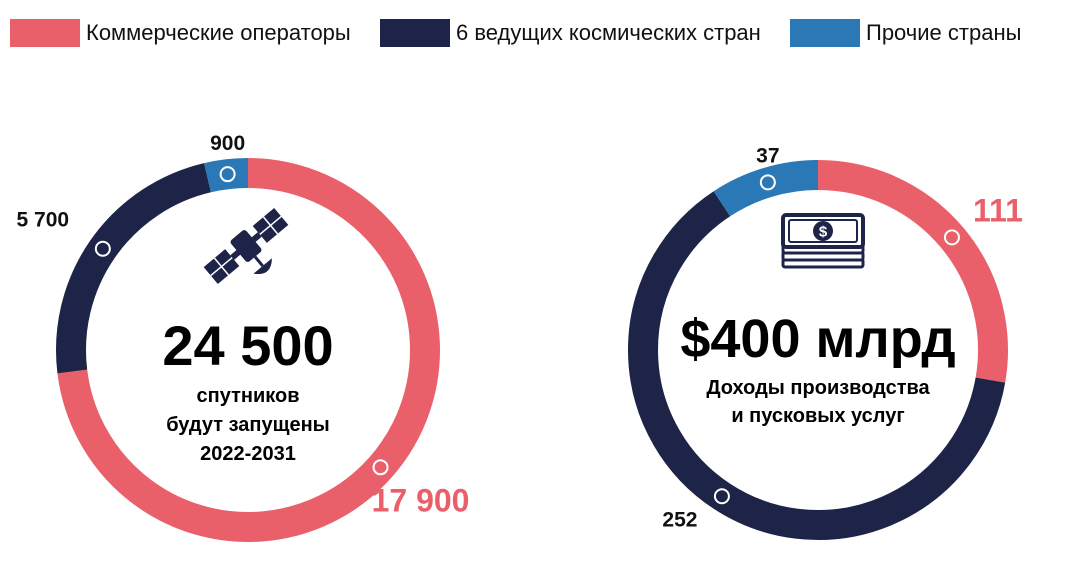 Image resolution: width=1071 pixels, height=580 pixels. Describe the element at coordinates (767, 182) in the screenshot. I see `slice-marker-other-countries-revenue` at that location.